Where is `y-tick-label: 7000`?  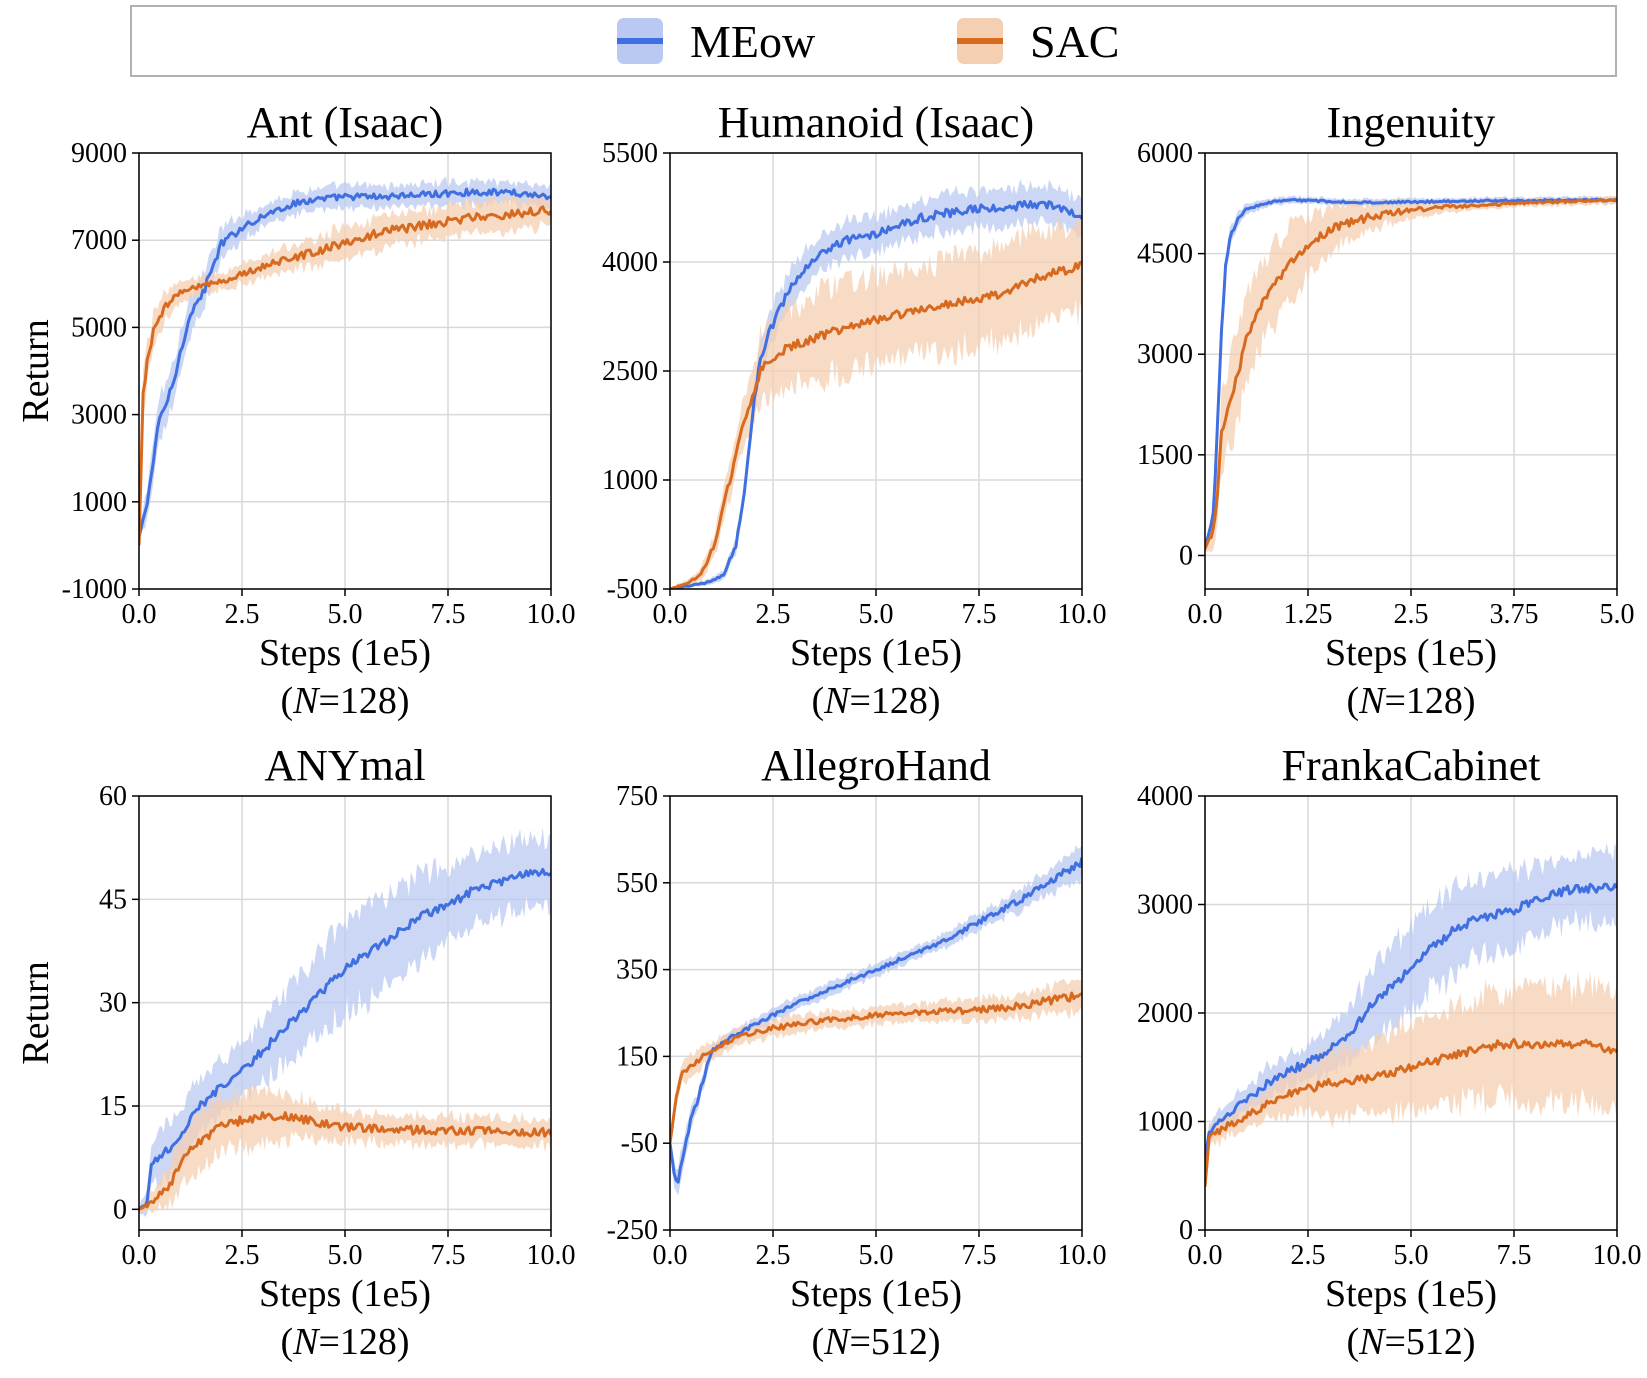 y-tick-label: 7000 is located at coordinates (99, 240).